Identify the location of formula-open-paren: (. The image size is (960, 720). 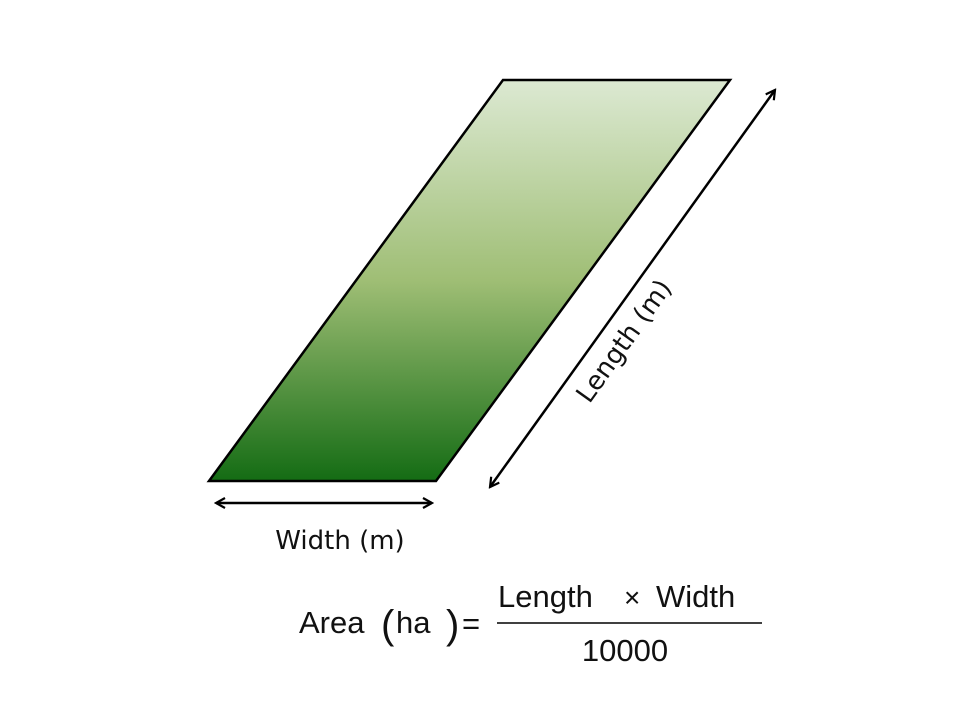
(388, 625).